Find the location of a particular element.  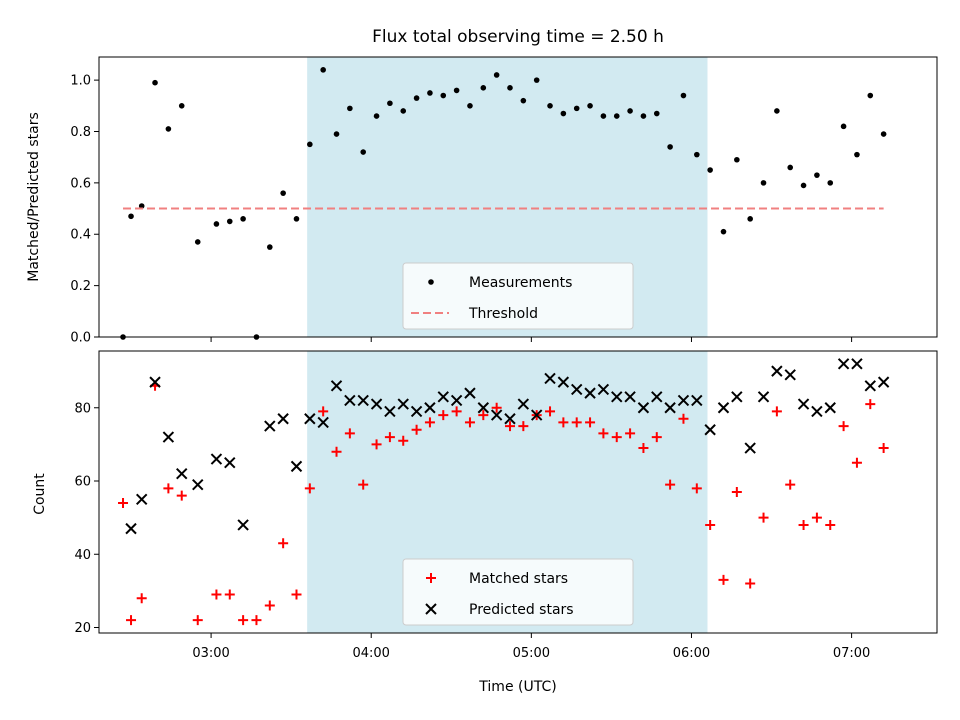

x-tick-label: 07:00 is located at coordinates (851, 653).